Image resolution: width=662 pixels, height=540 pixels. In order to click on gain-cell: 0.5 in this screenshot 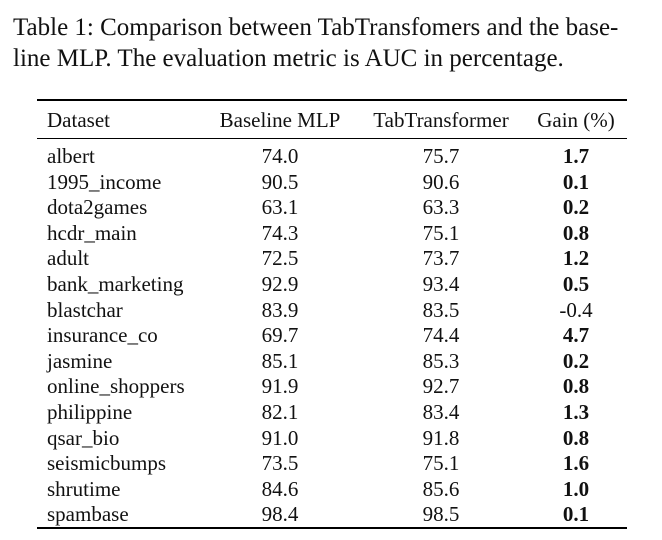, I will do `click(576, 284)`.